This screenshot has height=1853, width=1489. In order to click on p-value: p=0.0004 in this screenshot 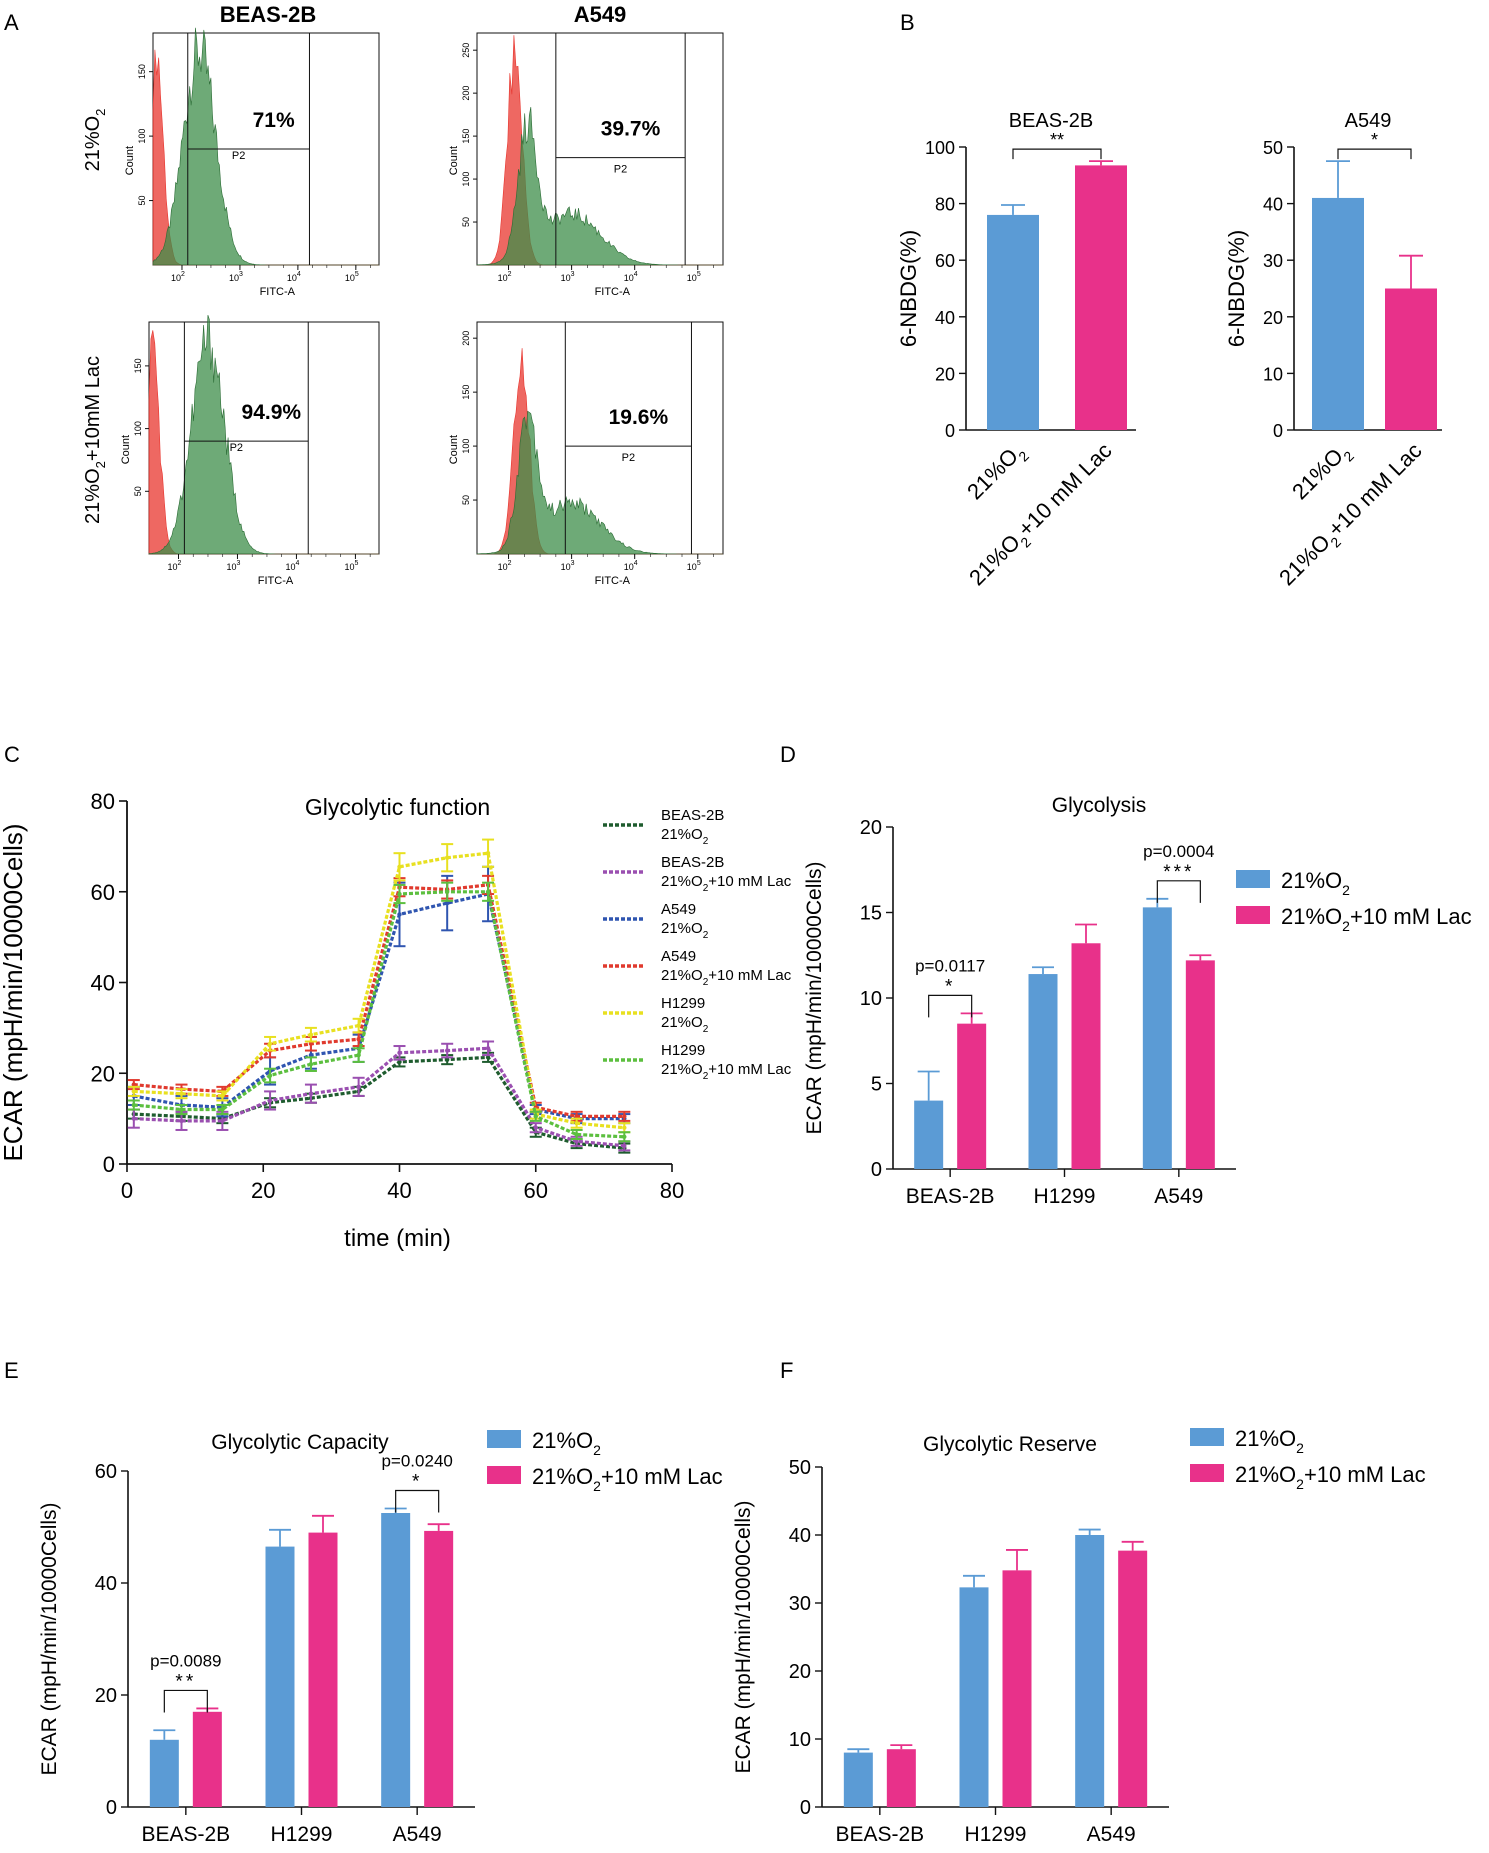, I will do `click(1178, 851)`.